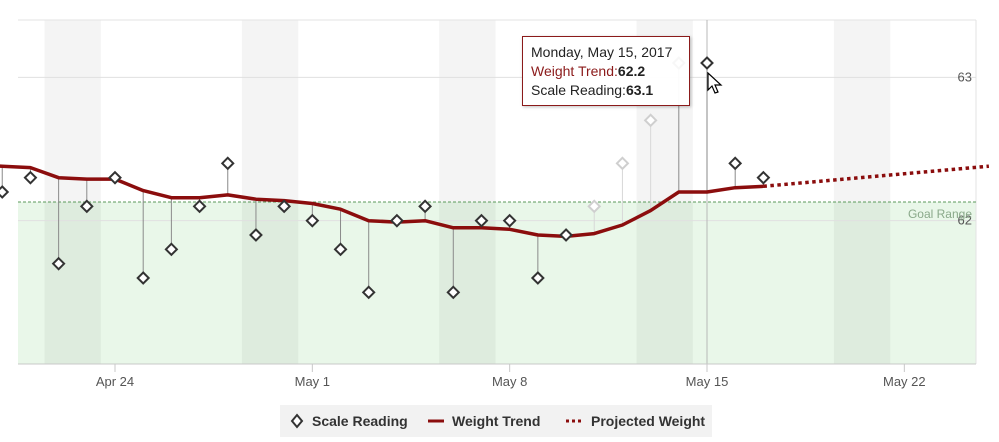  I want to click on x-tick-label: May 15, so click(707, 381).